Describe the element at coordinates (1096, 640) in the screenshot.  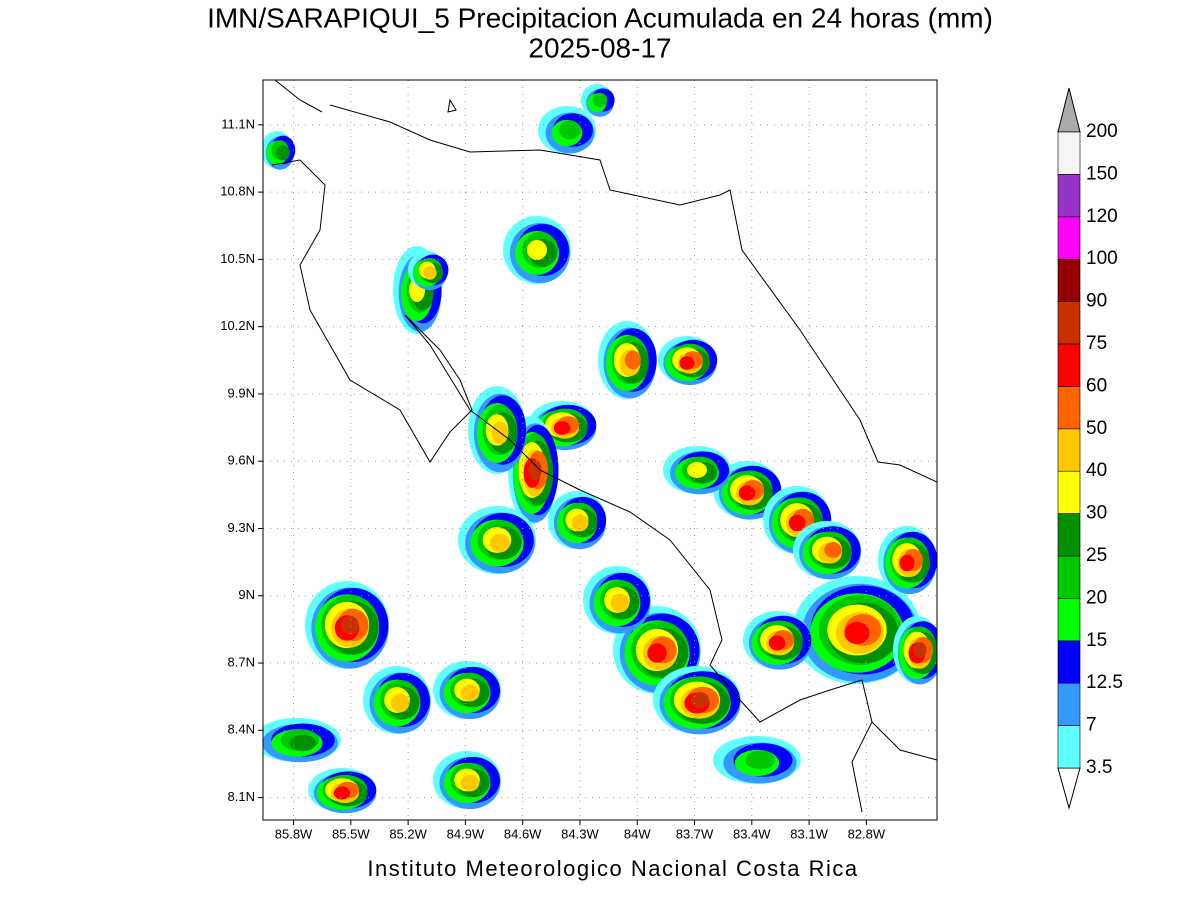
I see `colorbar-label: 15` at that location.